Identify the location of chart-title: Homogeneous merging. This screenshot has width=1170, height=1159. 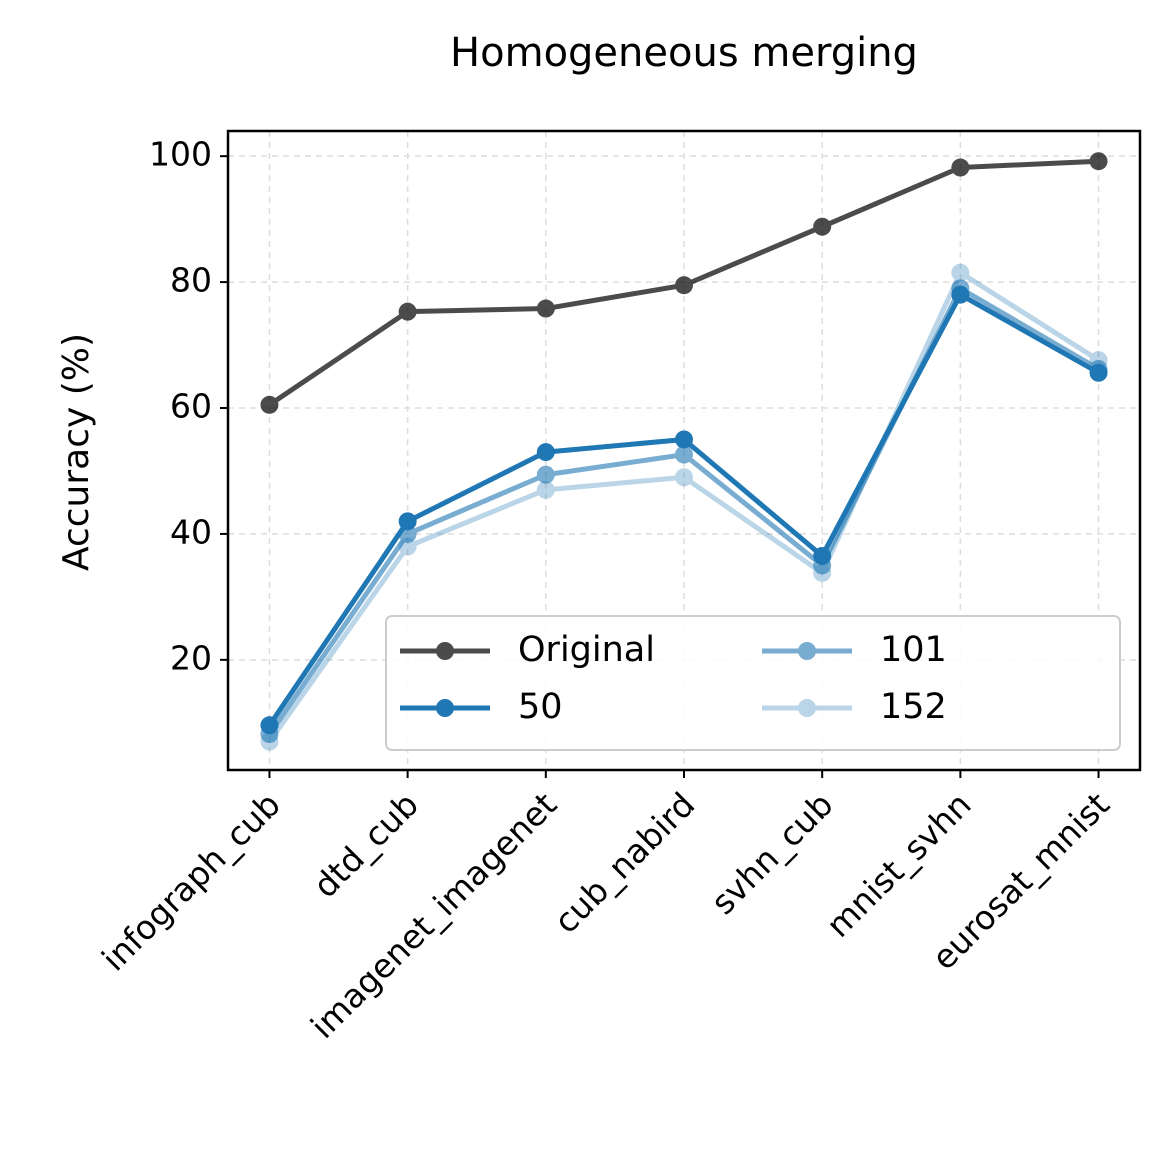
(684, 53).